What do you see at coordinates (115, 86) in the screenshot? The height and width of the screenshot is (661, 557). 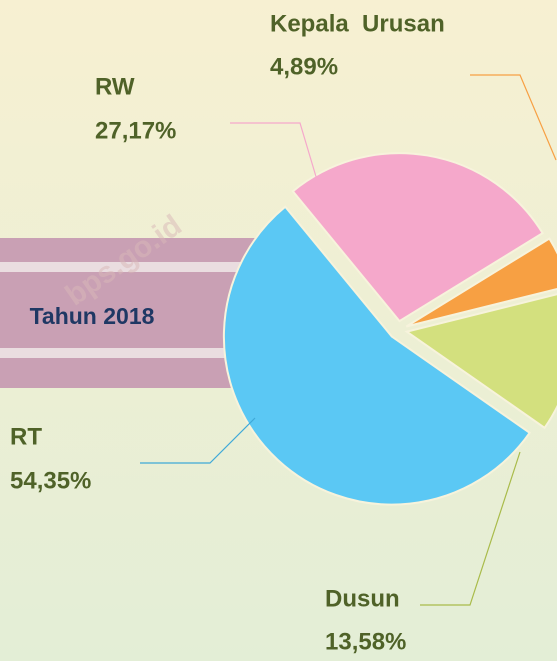 I see `category-label: RW` at bounding box center [115, 86].